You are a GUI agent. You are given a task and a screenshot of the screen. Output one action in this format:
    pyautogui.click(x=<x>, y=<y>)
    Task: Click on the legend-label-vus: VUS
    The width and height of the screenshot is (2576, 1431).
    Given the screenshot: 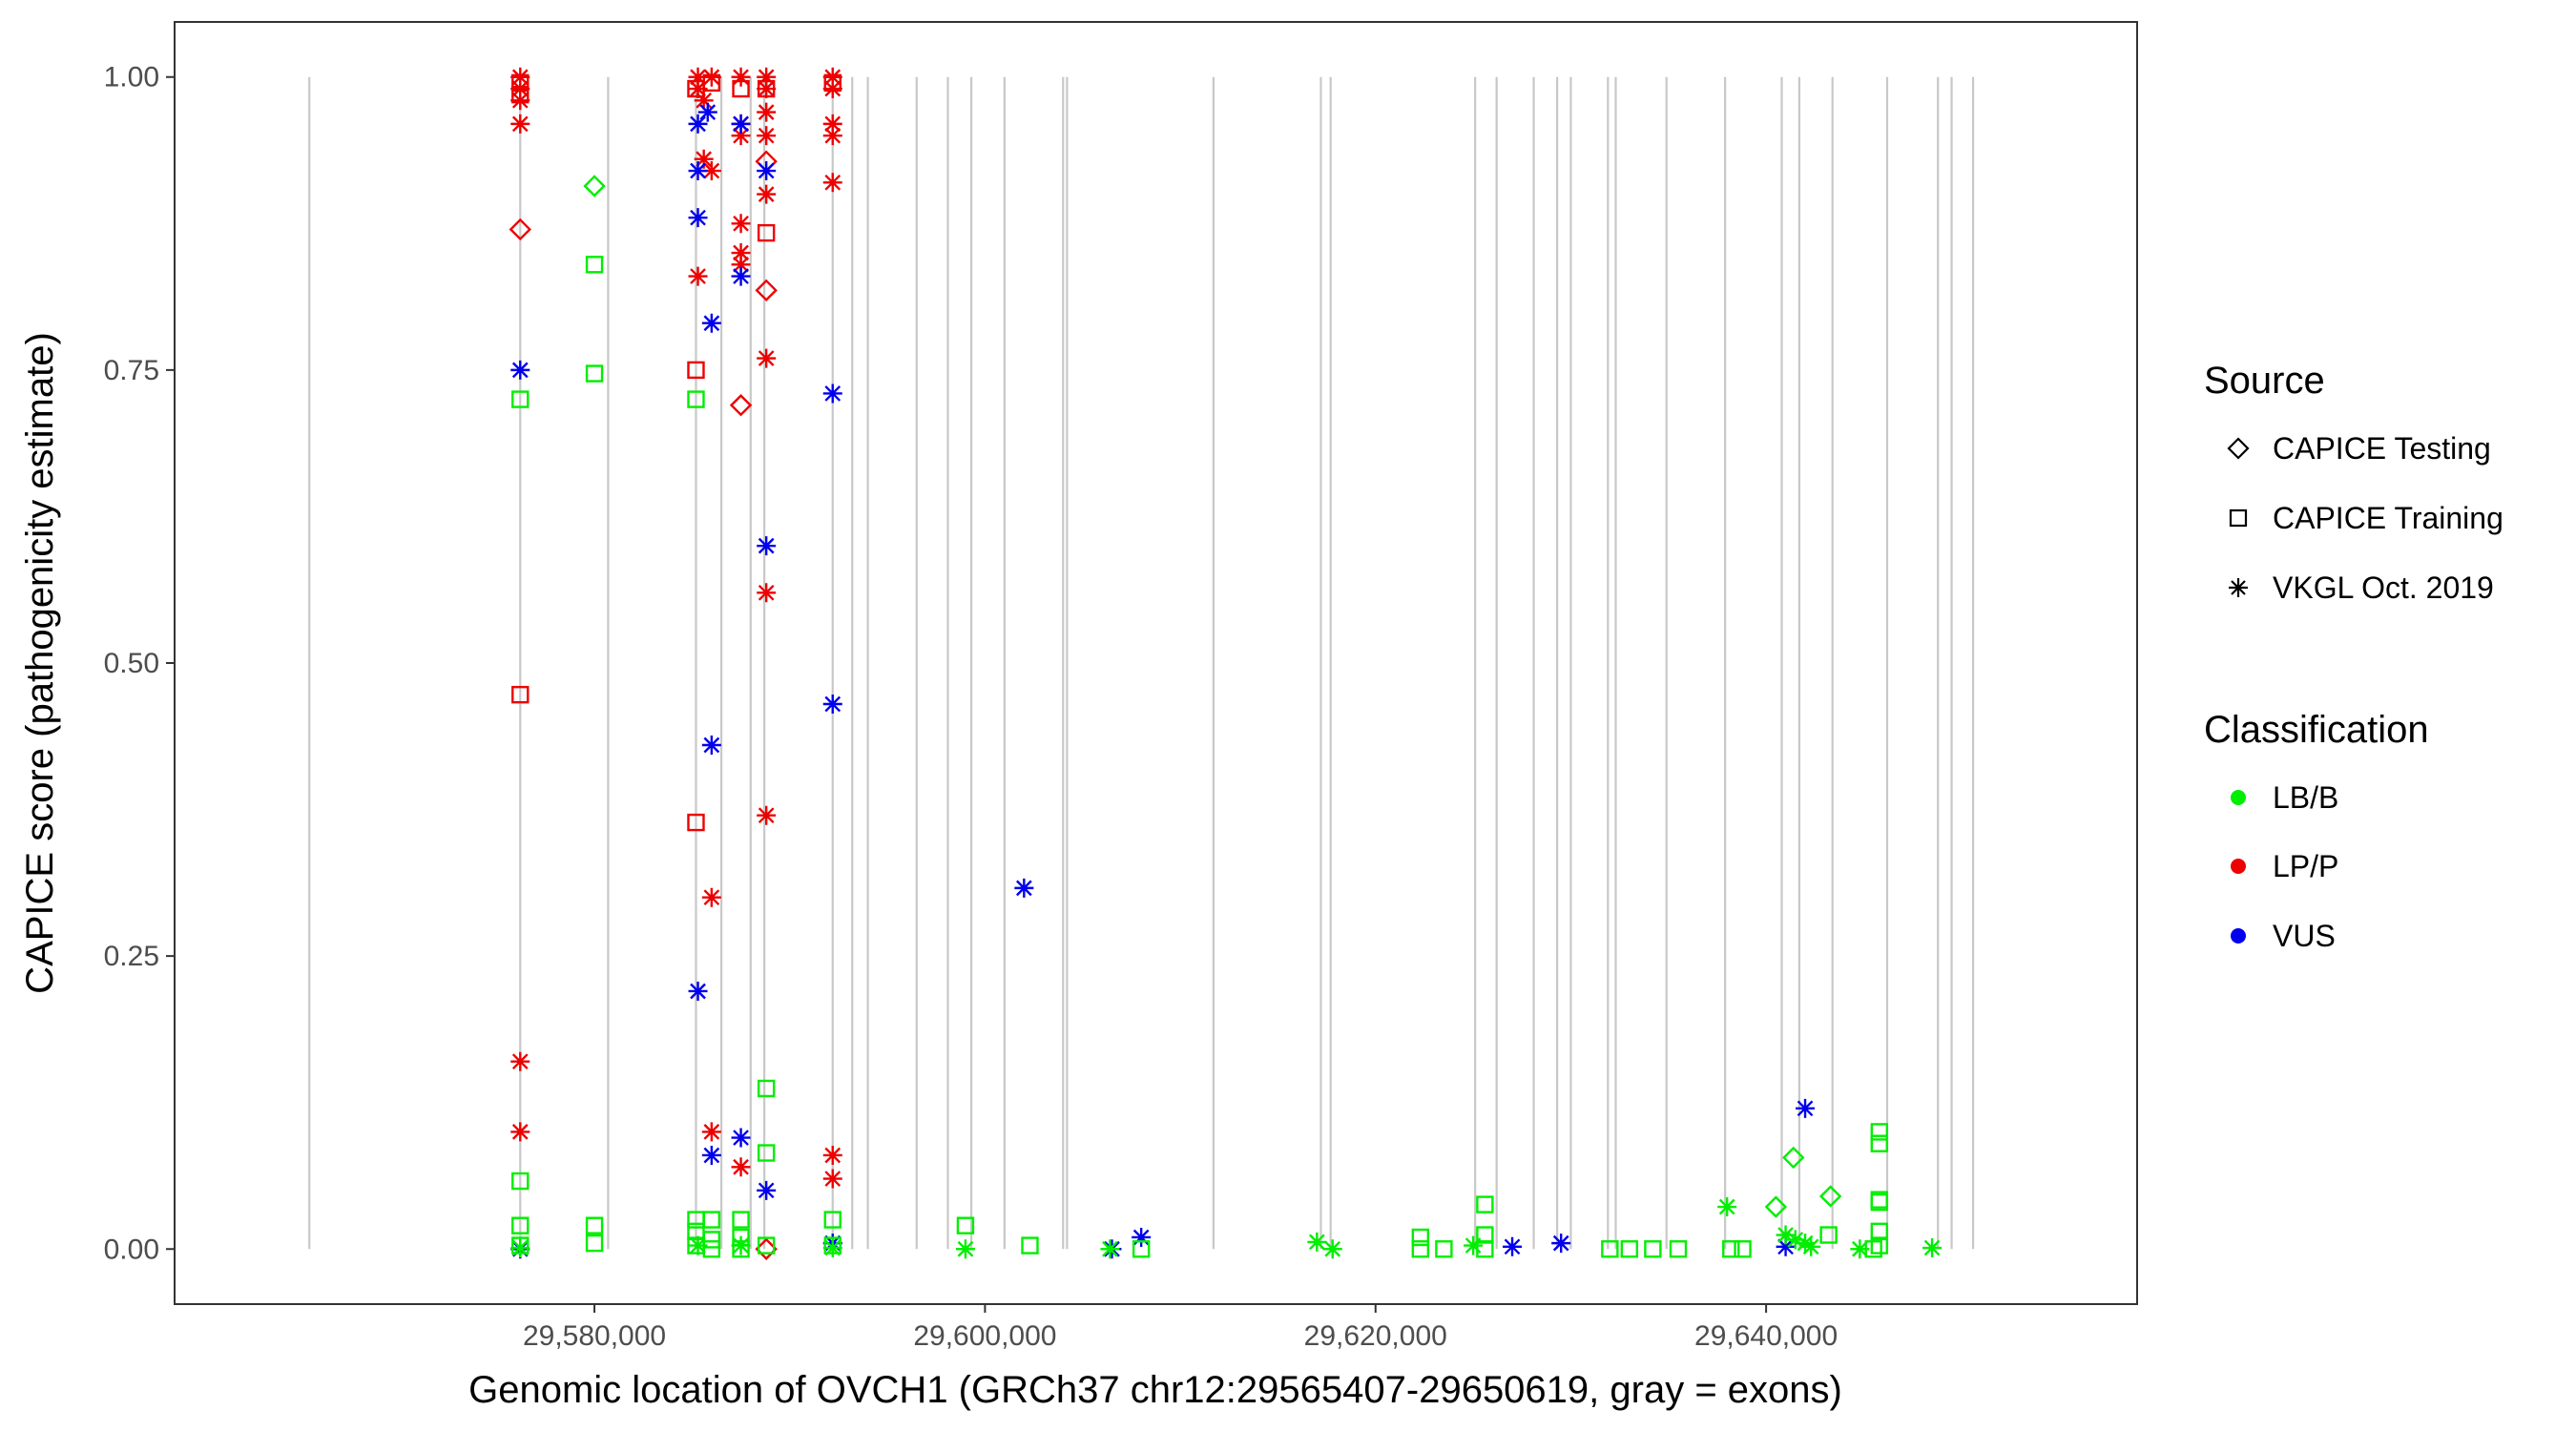 What is the action you would take?
    pyautogui.click(x=2304, y=936)
    